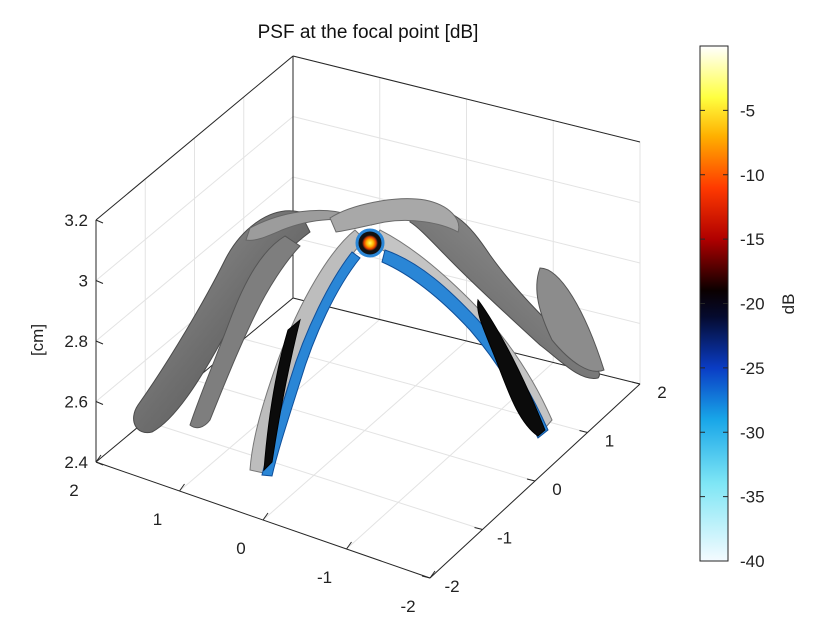 Image resolution: width=840 pixels, height=630 pixels. I want to click on x-tick-label: -1, so click(324, 577).